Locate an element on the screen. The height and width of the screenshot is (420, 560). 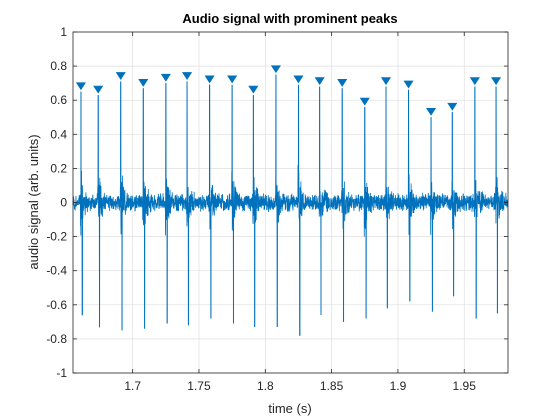
y-tick-label: -1 is located at coordinates (61, 373).